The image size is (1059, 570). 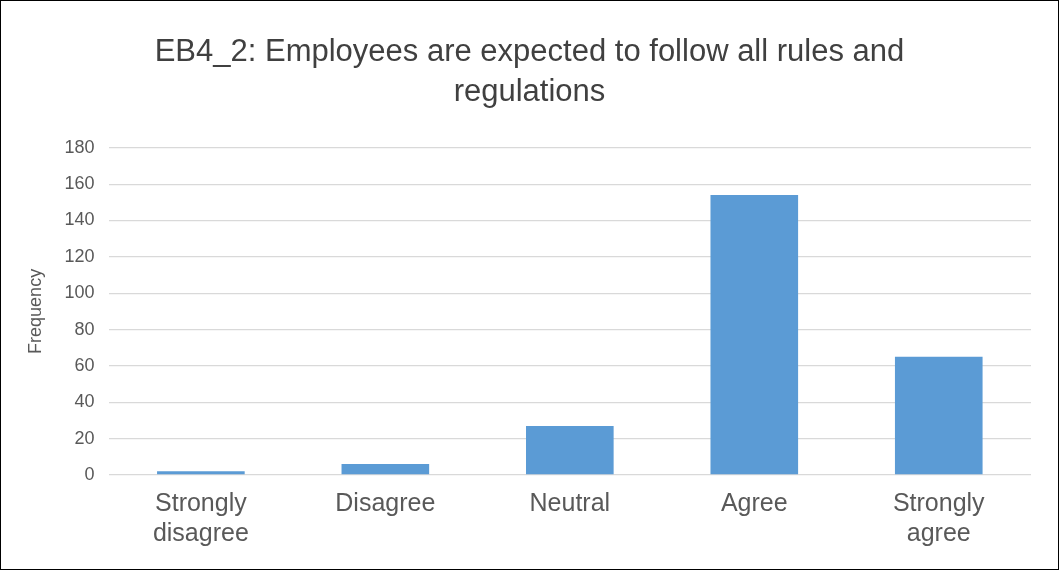 I want to click on y-tick-label: 0, so click(x=89, y=473).